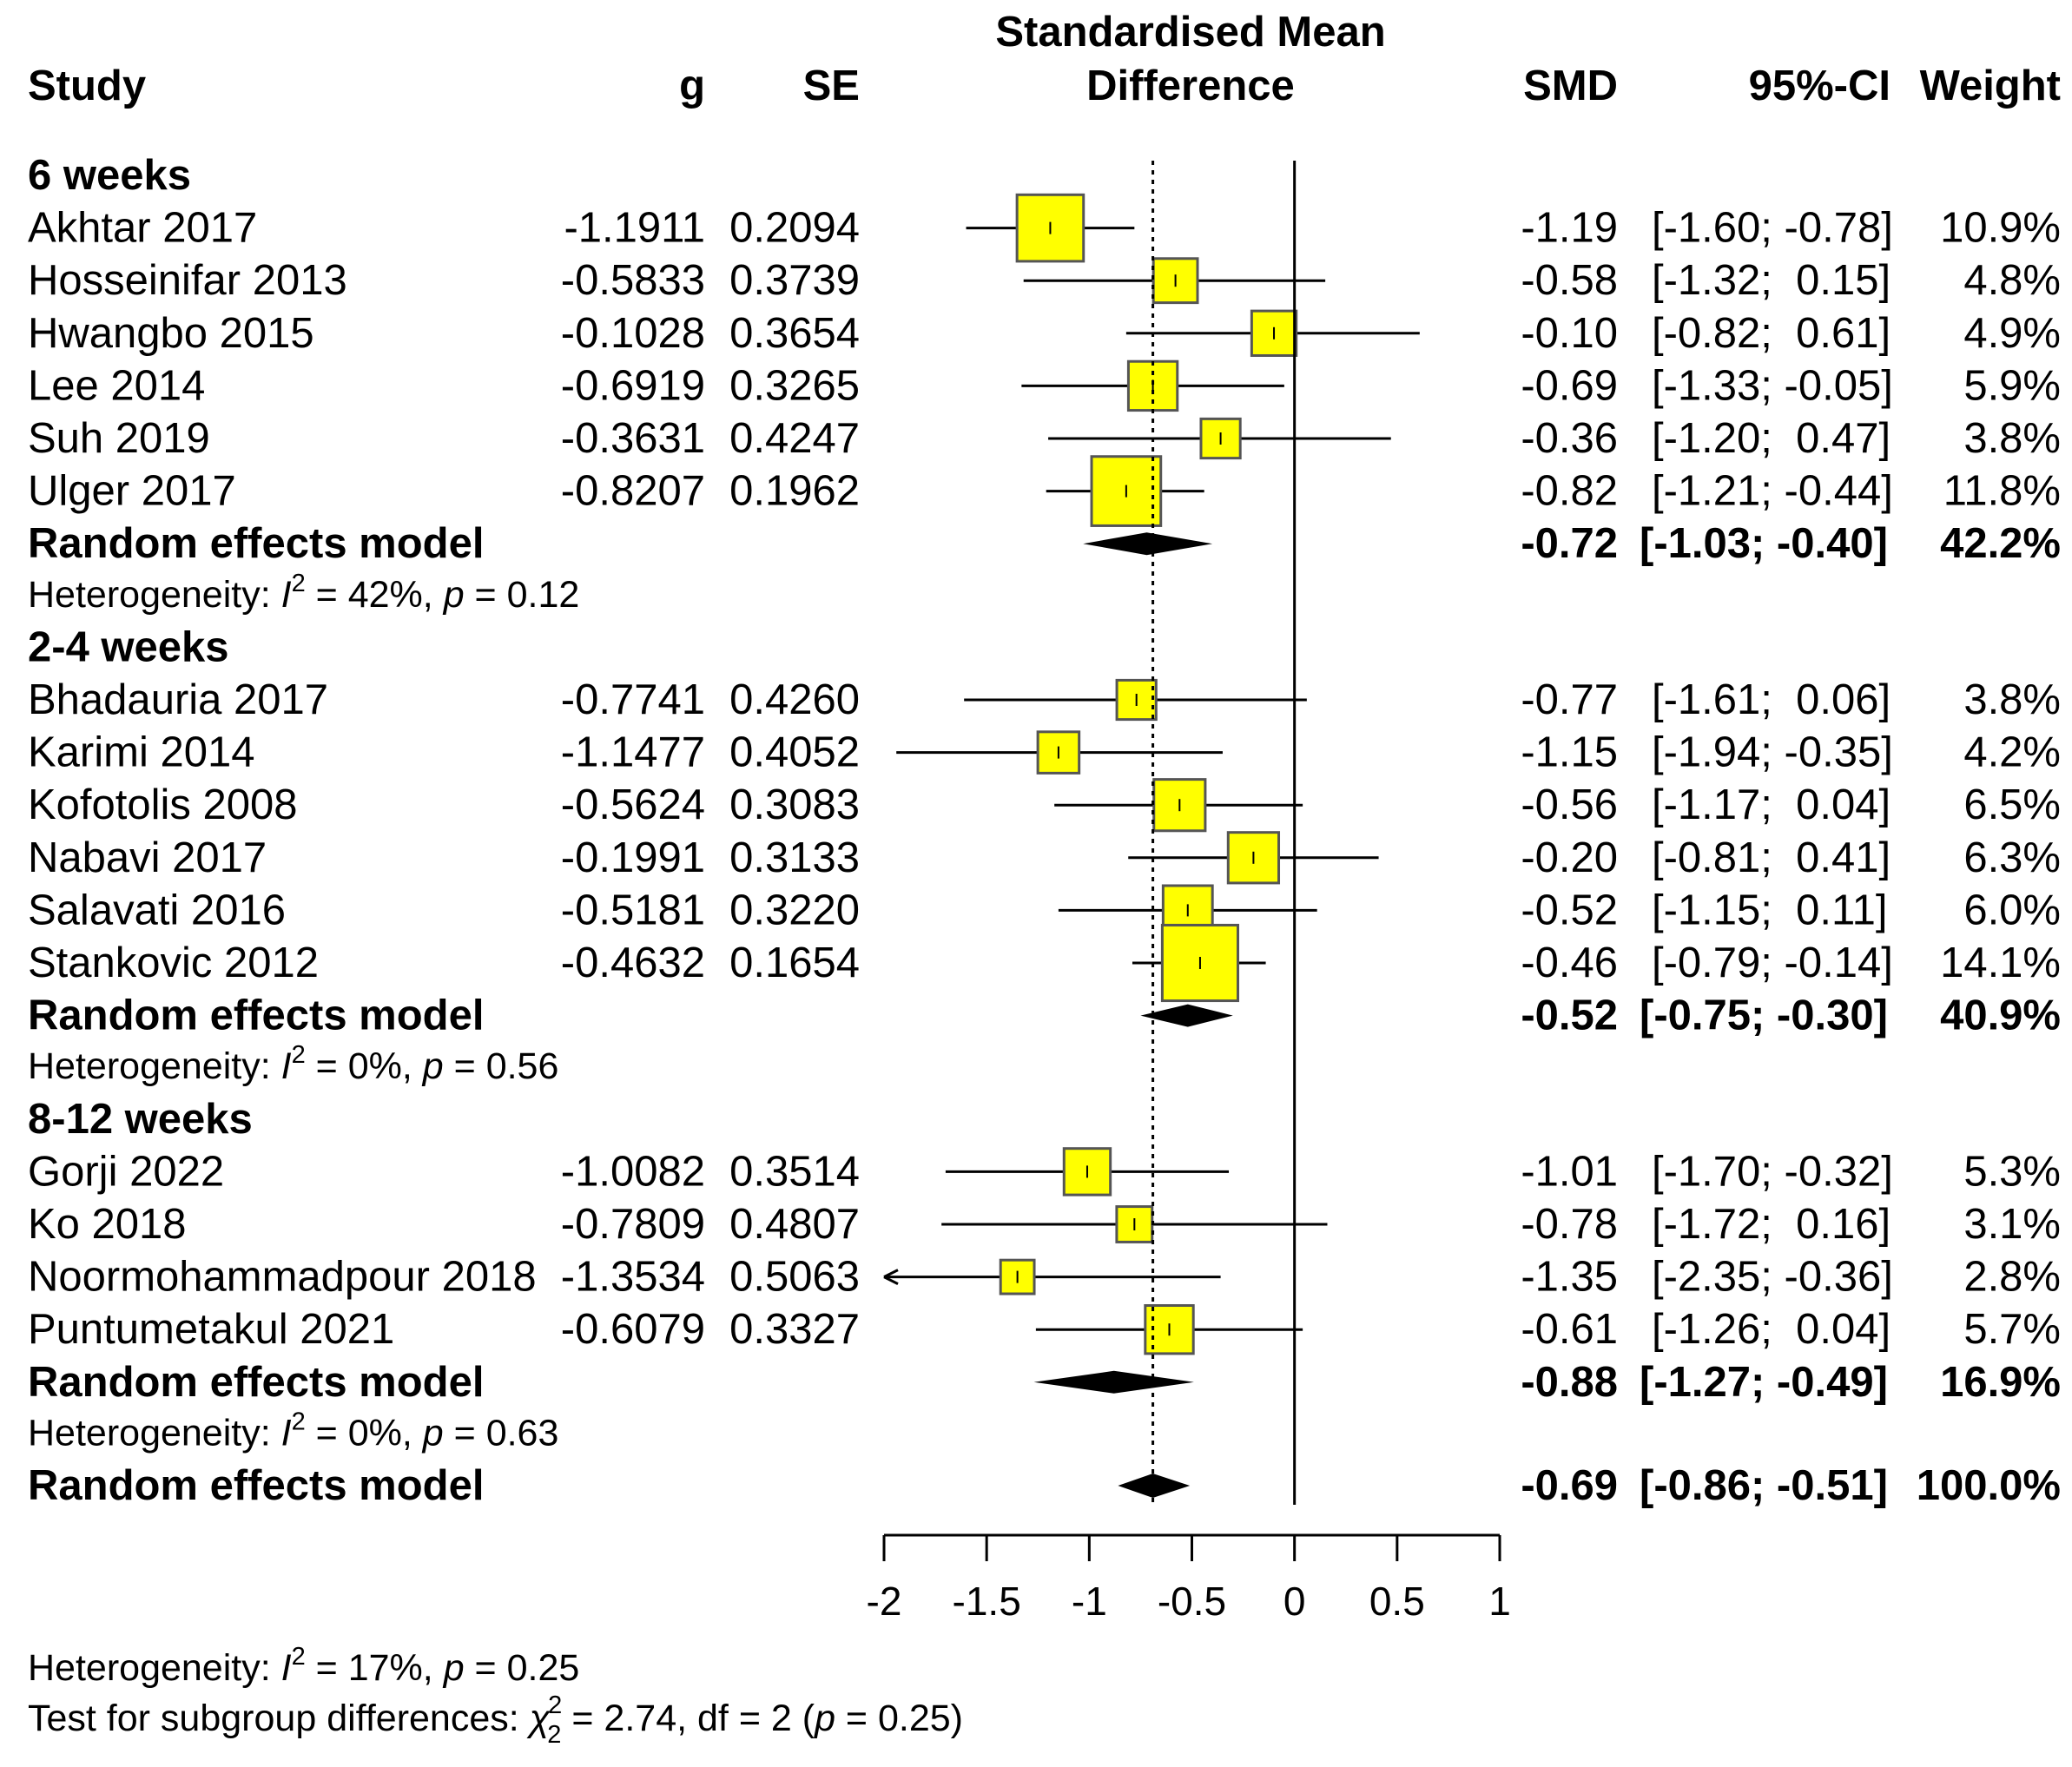  I want to click on study-se: 0.4807, so click(795, 1225).